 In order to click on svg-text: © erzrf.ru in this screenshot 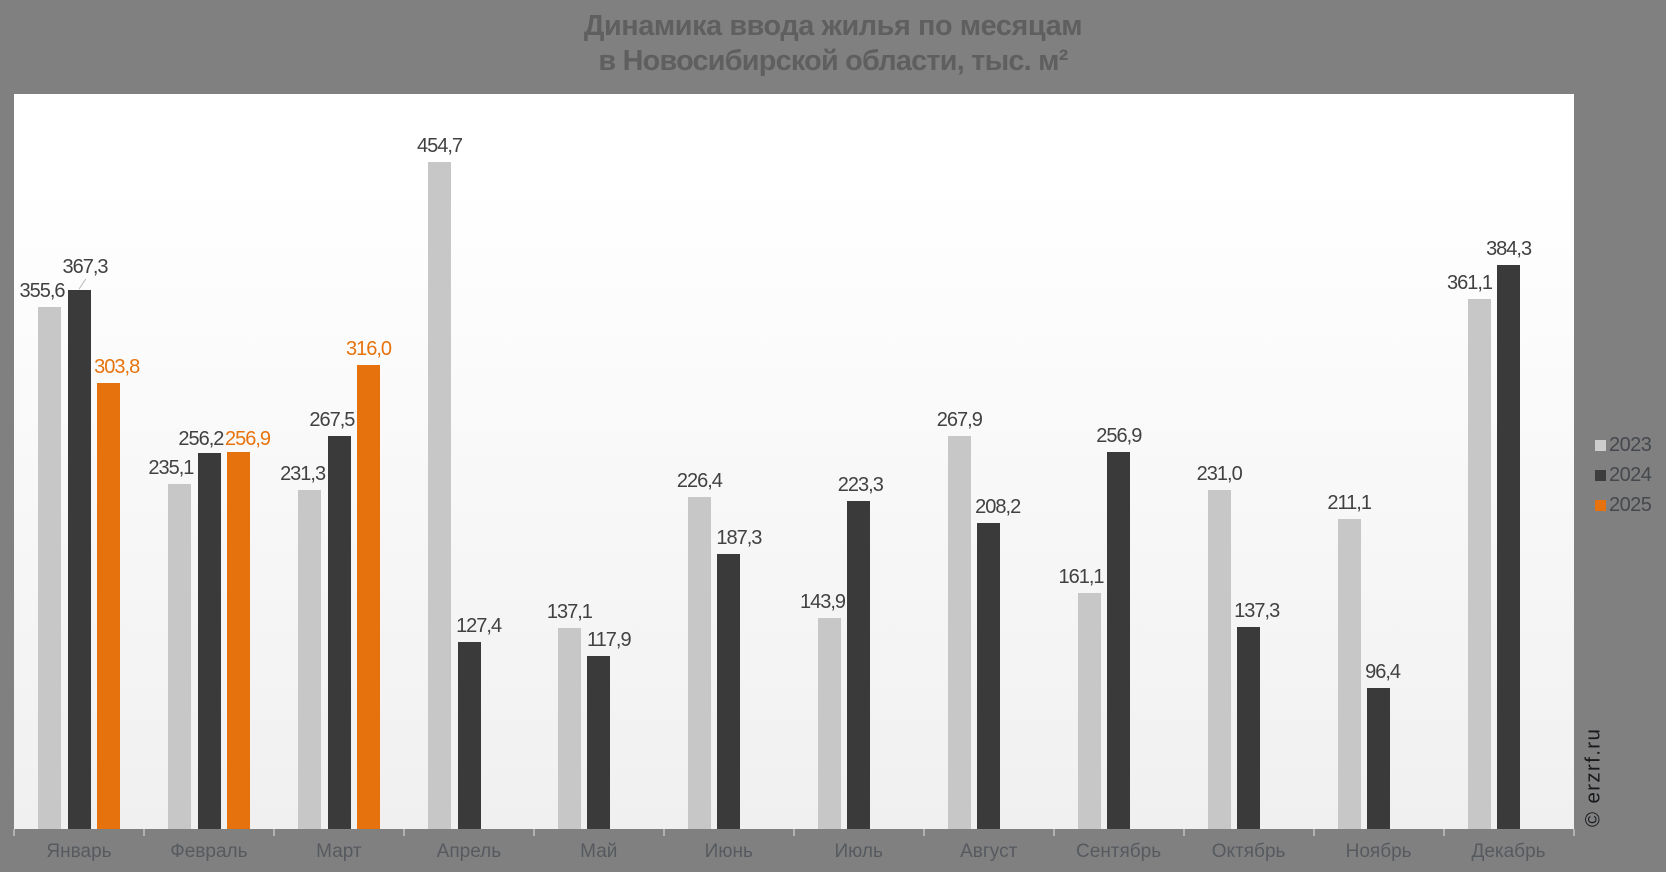, I will do `click(1593, 777)`.